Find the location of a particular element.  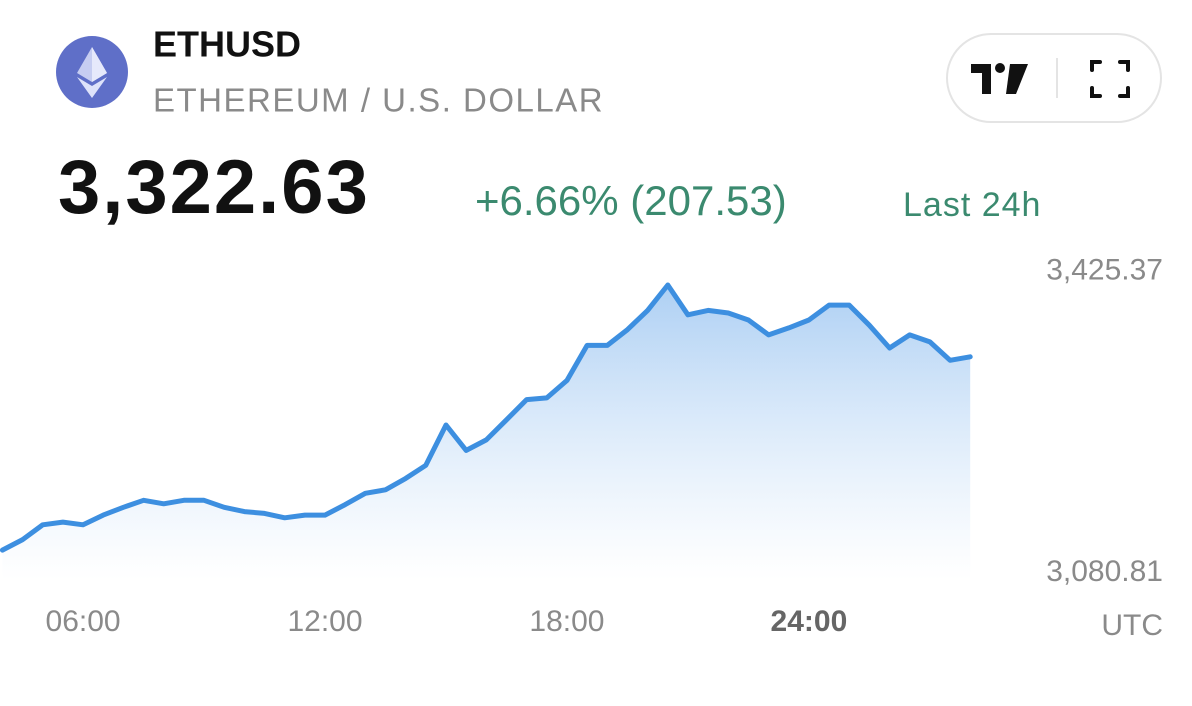

fullscreen-button is located at coordinates (1110, 79).